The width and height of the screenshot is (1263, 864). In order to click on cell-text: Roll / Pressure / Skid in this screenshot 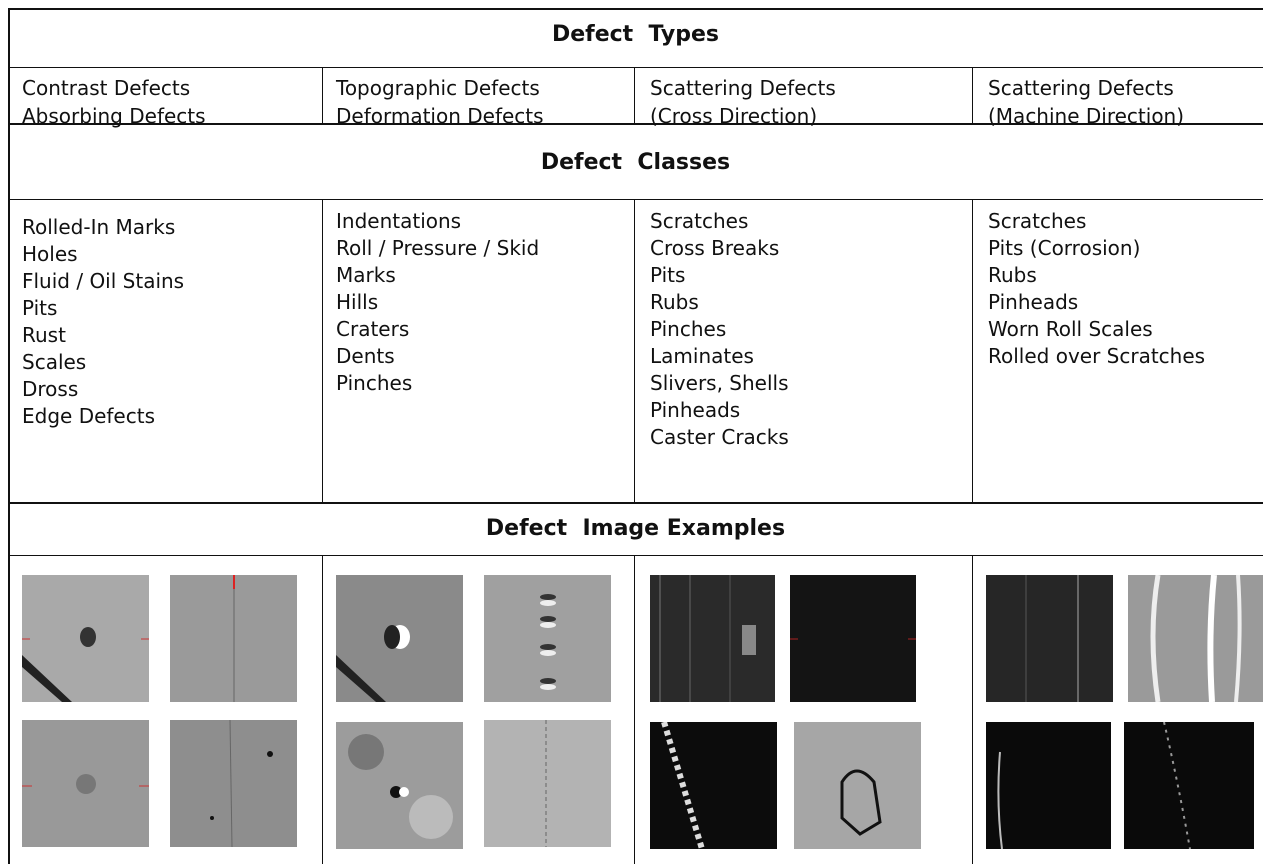, I will do `click(438, 248)`.